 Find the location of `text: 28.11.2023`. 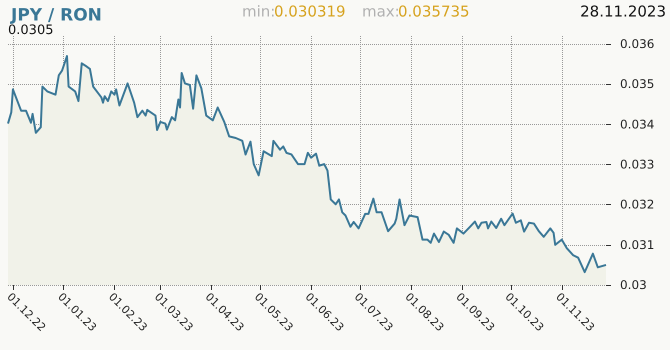

text: 28.11.2023 is located at coordinates (623, 11).